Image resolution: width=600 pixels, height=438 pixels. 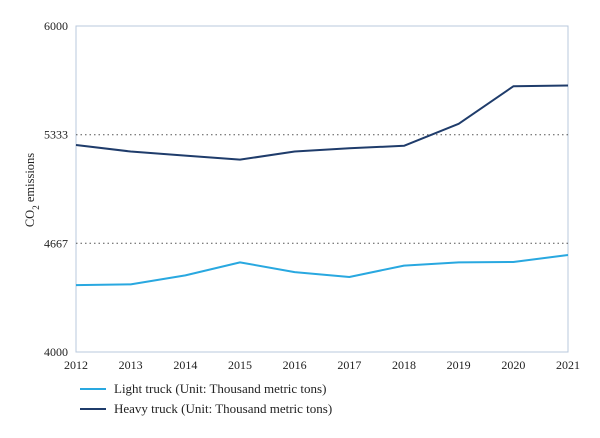 I want to click on y-tick-label: 6000, so click(x=56, y=26).